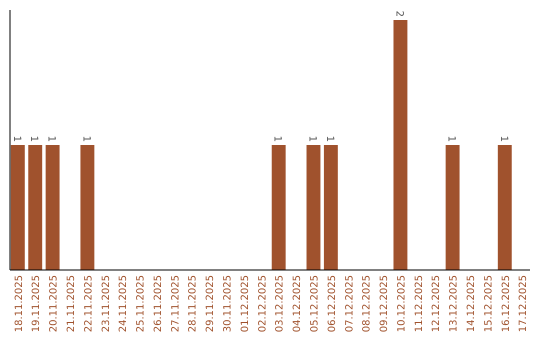  Describe the element at coordinates (245, 303) in the screenshot. I see `x-tick-label: 01.12.2025` at that location.